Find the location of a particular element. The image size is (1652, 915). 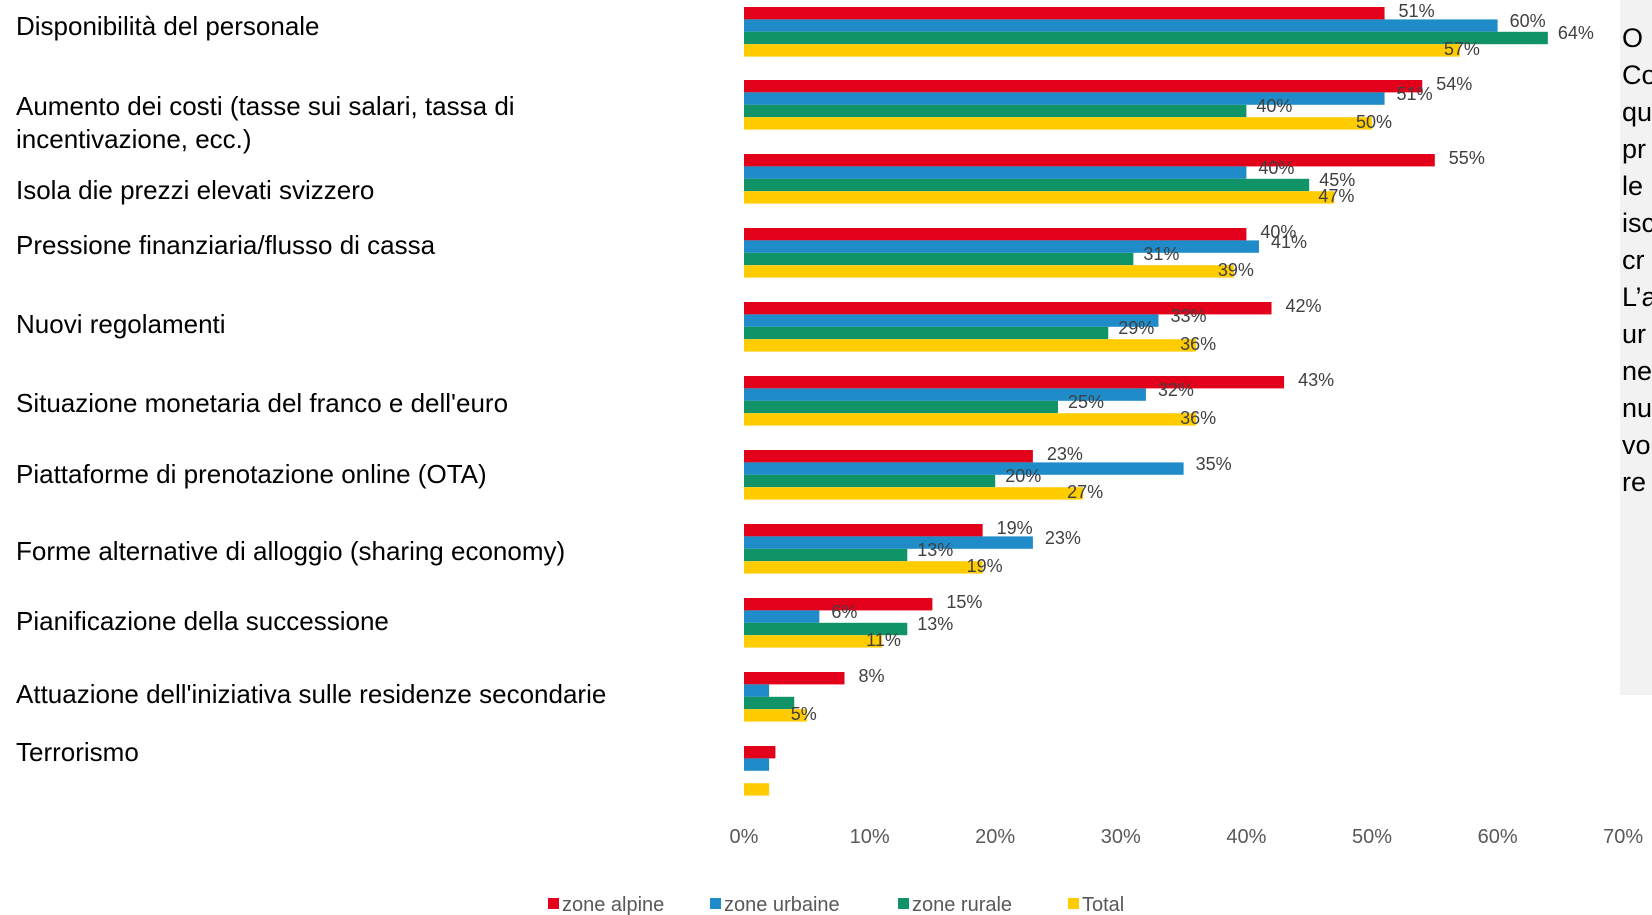

category-label: Pressione finanziaria/flusso di cassa is located at coordinates (226, 245).